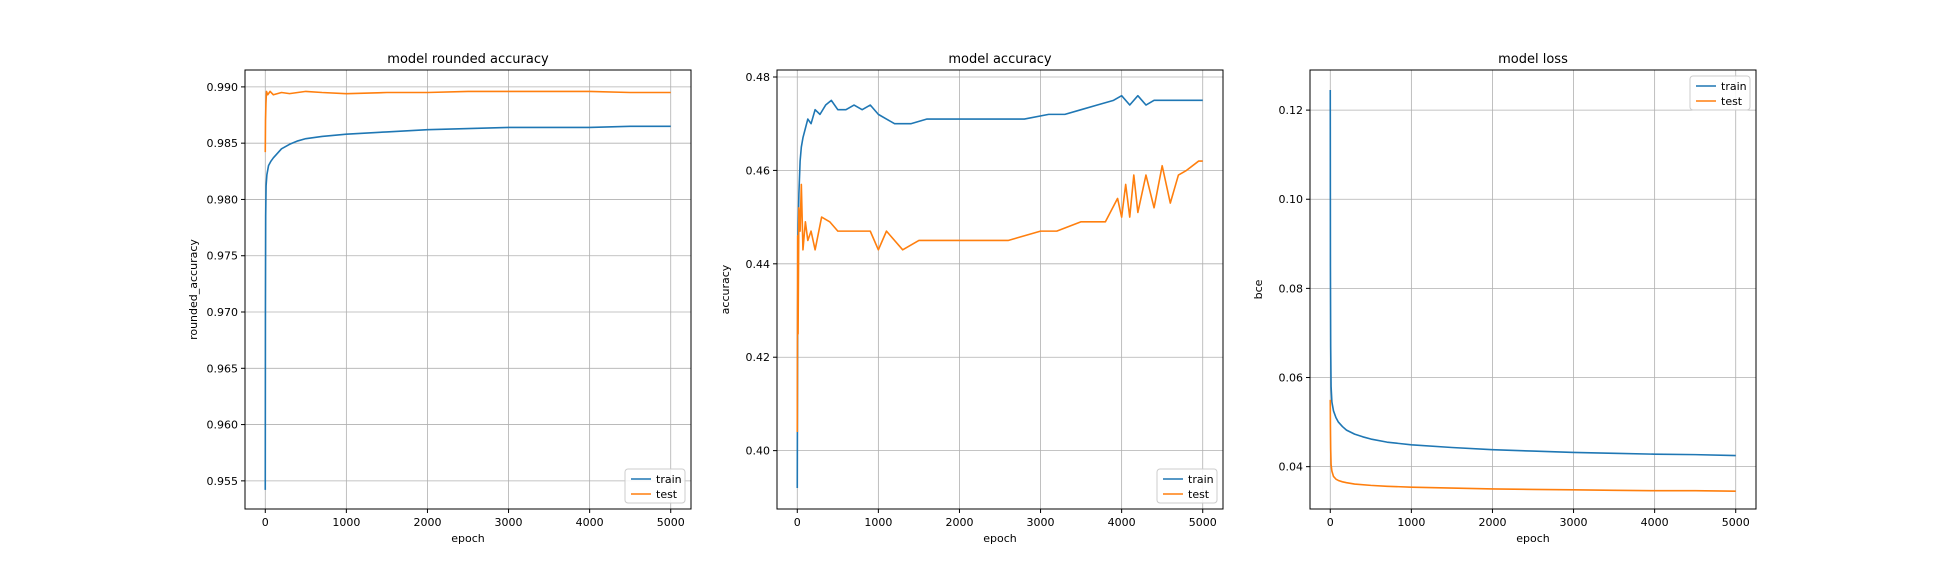 This screenshot has width=1944, height=576. I want to click on y-tick-label: 0.985, so click(223, 143).